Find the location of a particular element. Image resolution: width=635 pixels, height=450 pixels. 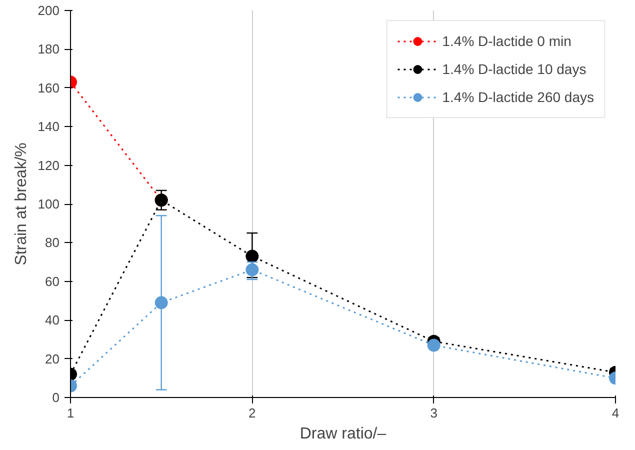

legend-label: 1.4% D-lactide 10 days is located at coordinates (514, 69).